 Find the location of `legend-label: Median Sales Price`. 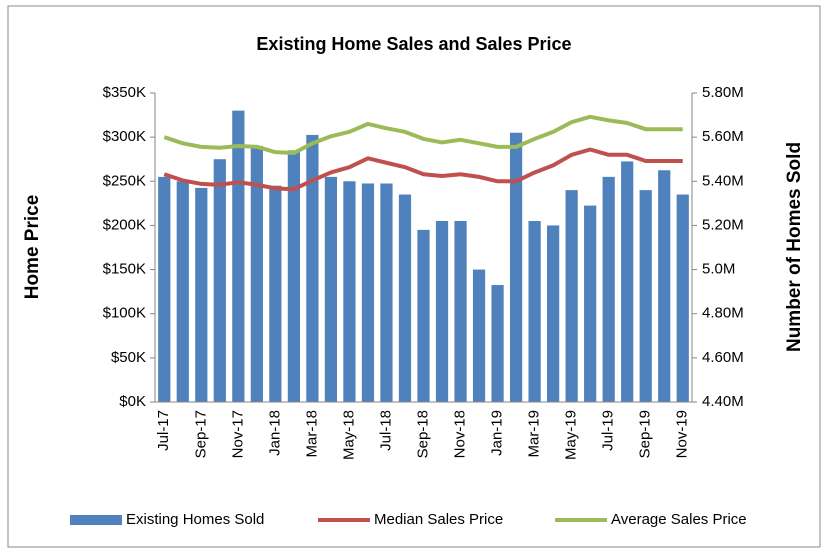

legend-label: Median Sales Price is located at coordinates (438, 519).